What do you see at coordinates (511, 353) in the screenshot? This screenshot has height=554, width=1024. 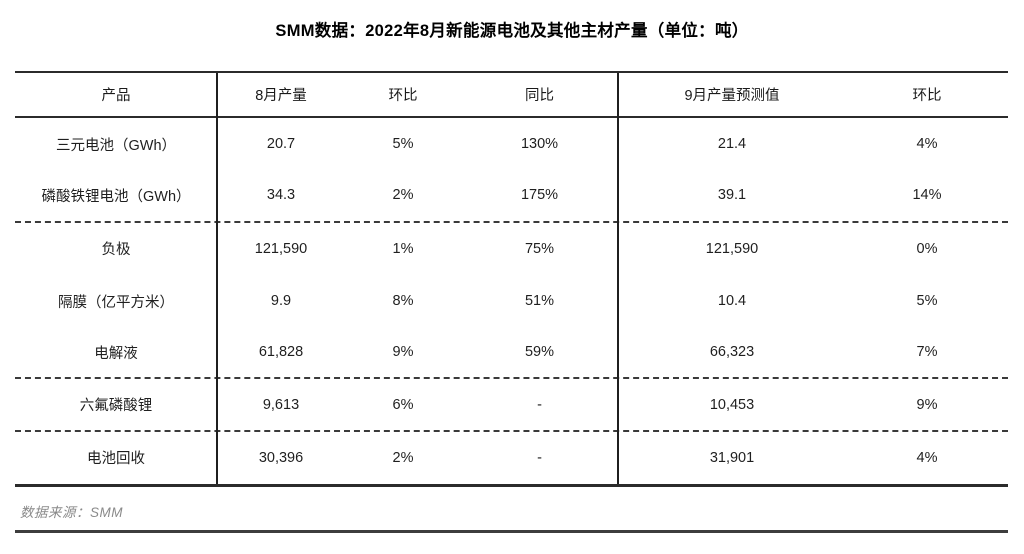 I see `table-row: 电解液 61,828 9% 59% 66,323 7%` at bounding box center [511, 353].